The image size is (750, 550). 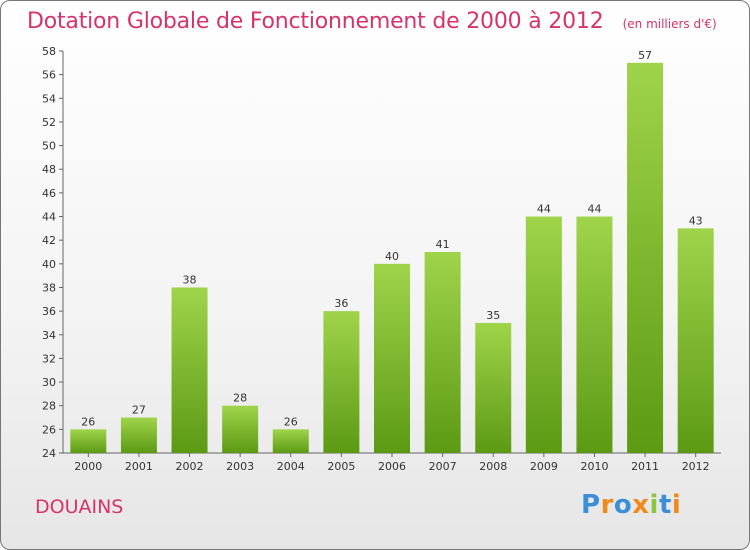 What do you see at coordinates (49, 169) in the screenshot?
I see `y-tick-label: 48` at bounding box center [49, 169].